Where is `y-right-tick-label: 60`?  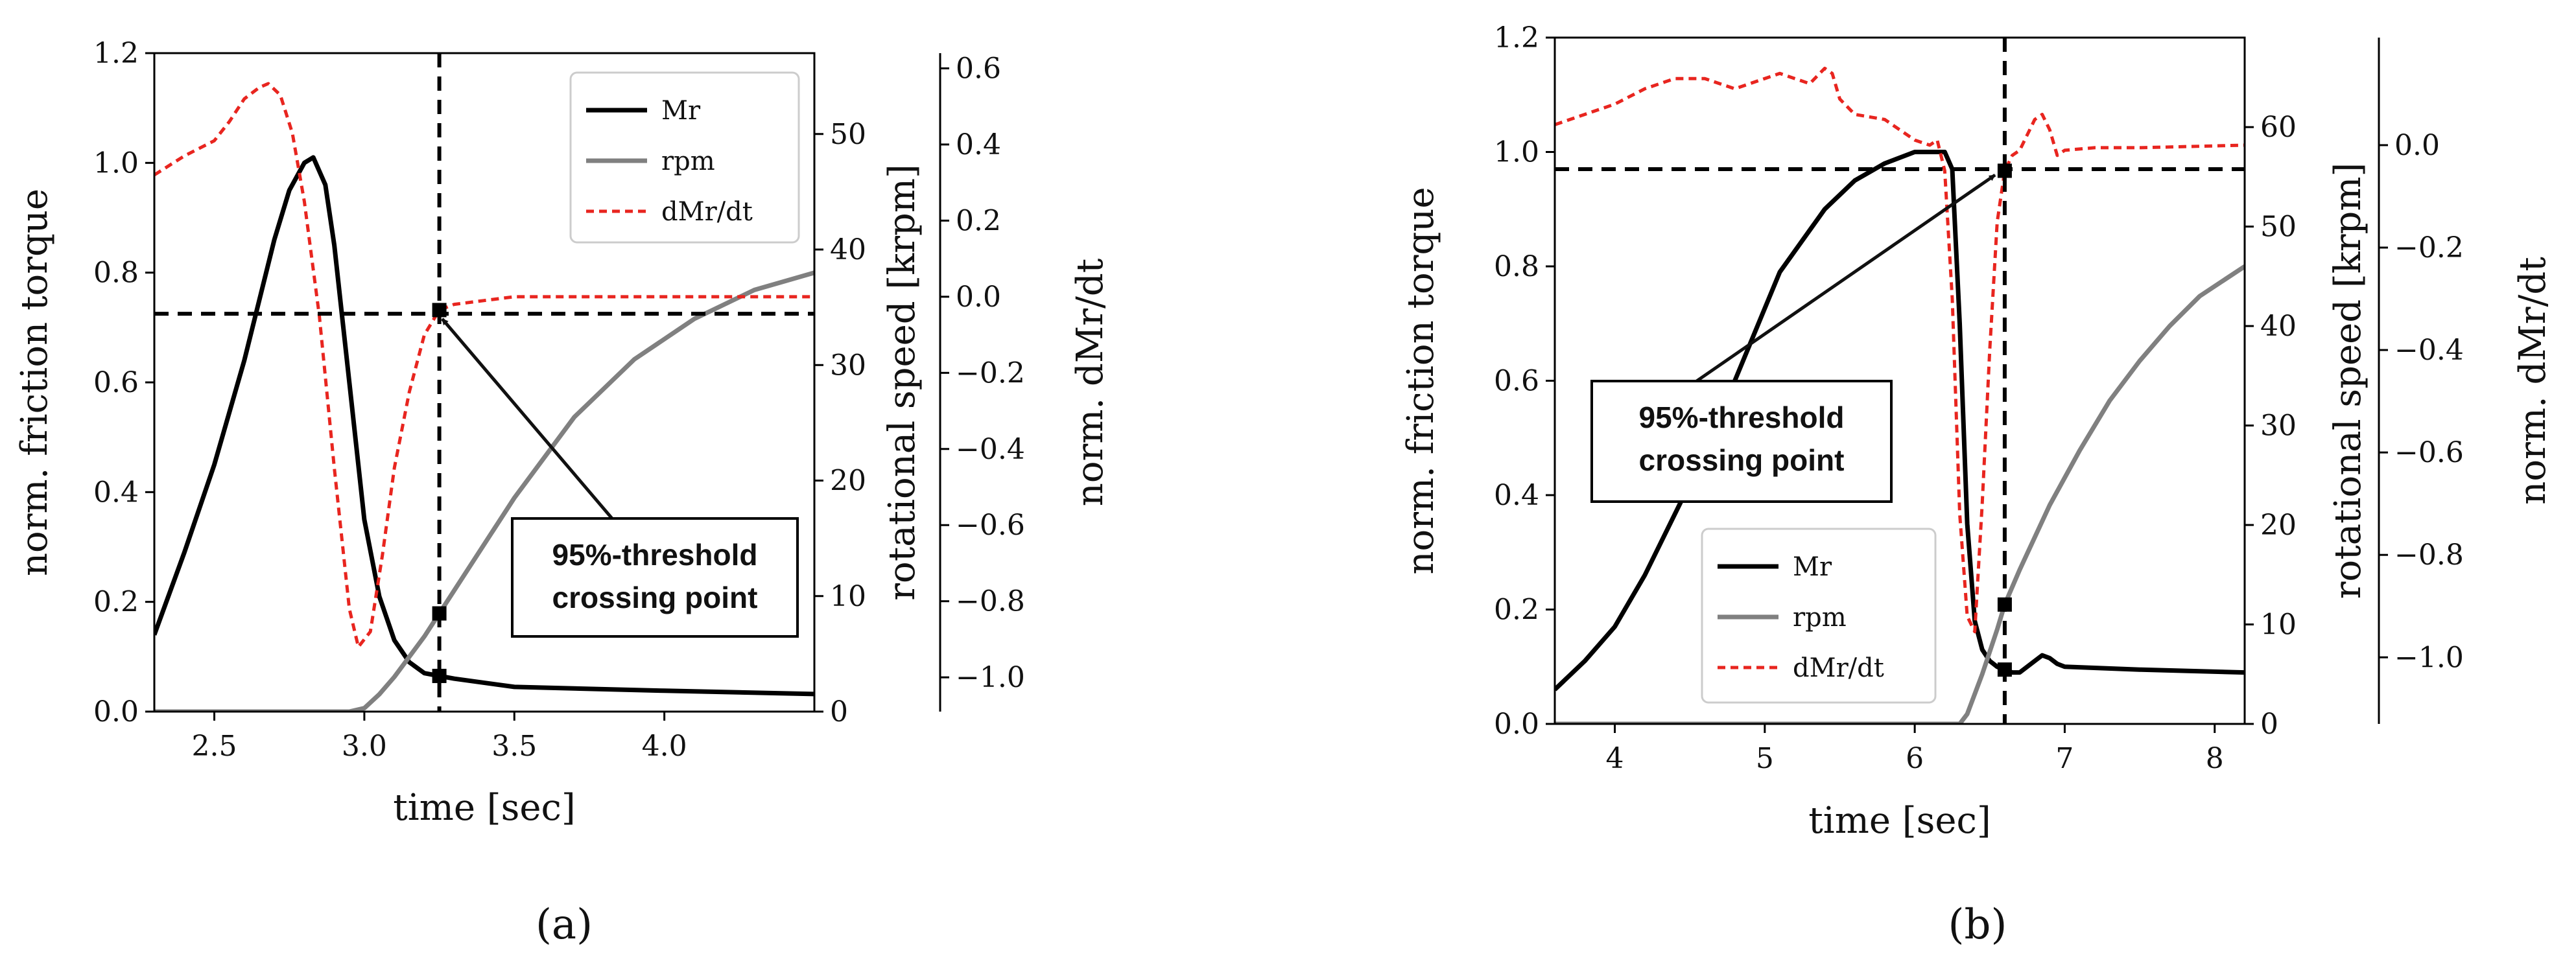
y-right-tick-label: 60 is located at coordinates (2278, 128).